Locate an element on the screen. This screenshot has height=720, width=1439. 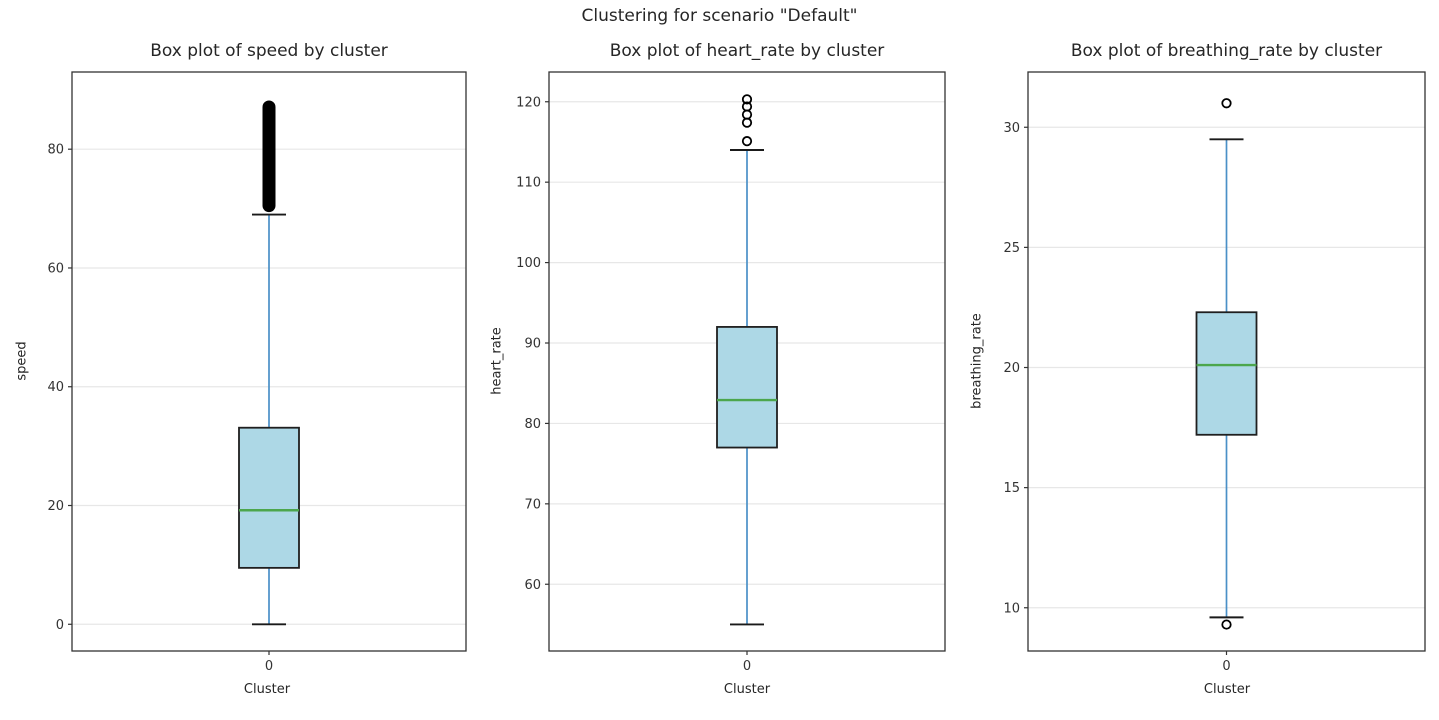
y-tick-label: 100 is located at coordinates (528, 263).